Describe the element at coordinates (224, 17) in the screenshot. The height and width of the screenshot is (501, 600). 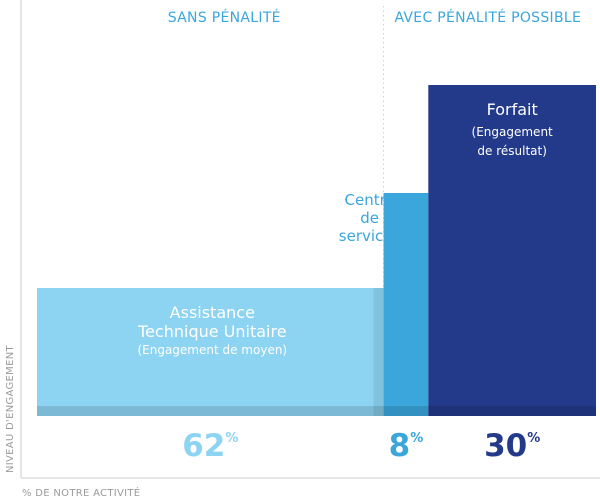
I see `section-title-sans-penalite: SANS PÉNALITÉ` at that location.